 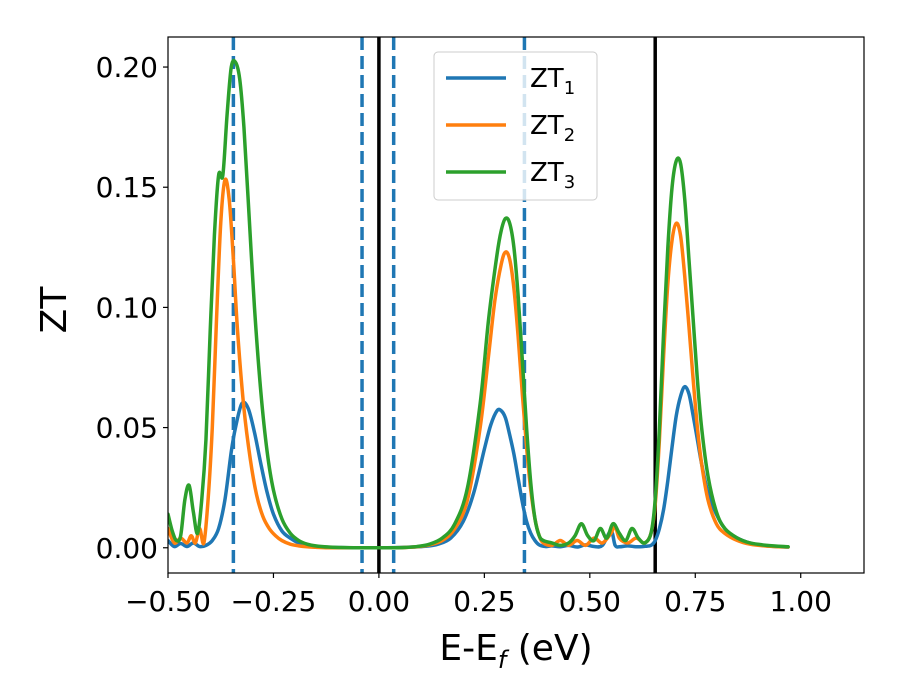 I want to click on legend-label-zt2: ZT2, so click(x=552, y=128).